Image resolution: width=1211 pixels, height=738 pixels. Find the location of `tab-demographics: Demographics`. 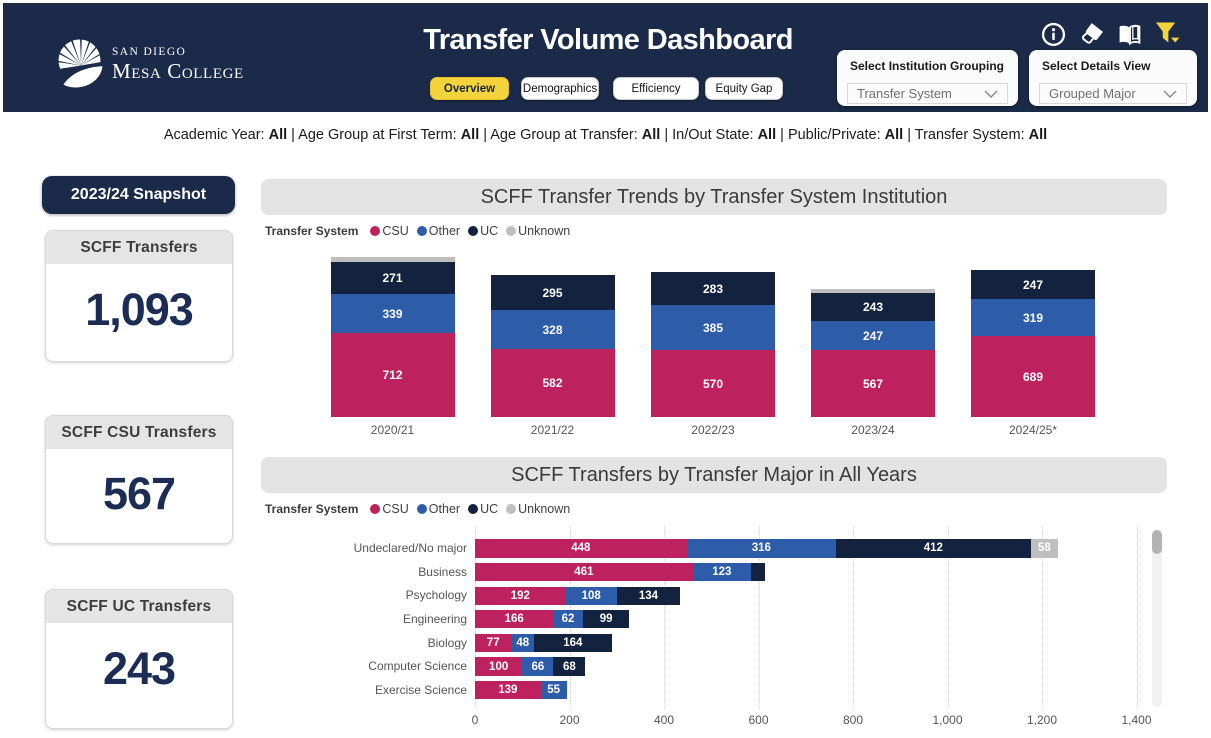

tab-demographics: Demographics is located at coordinates (560, 88).